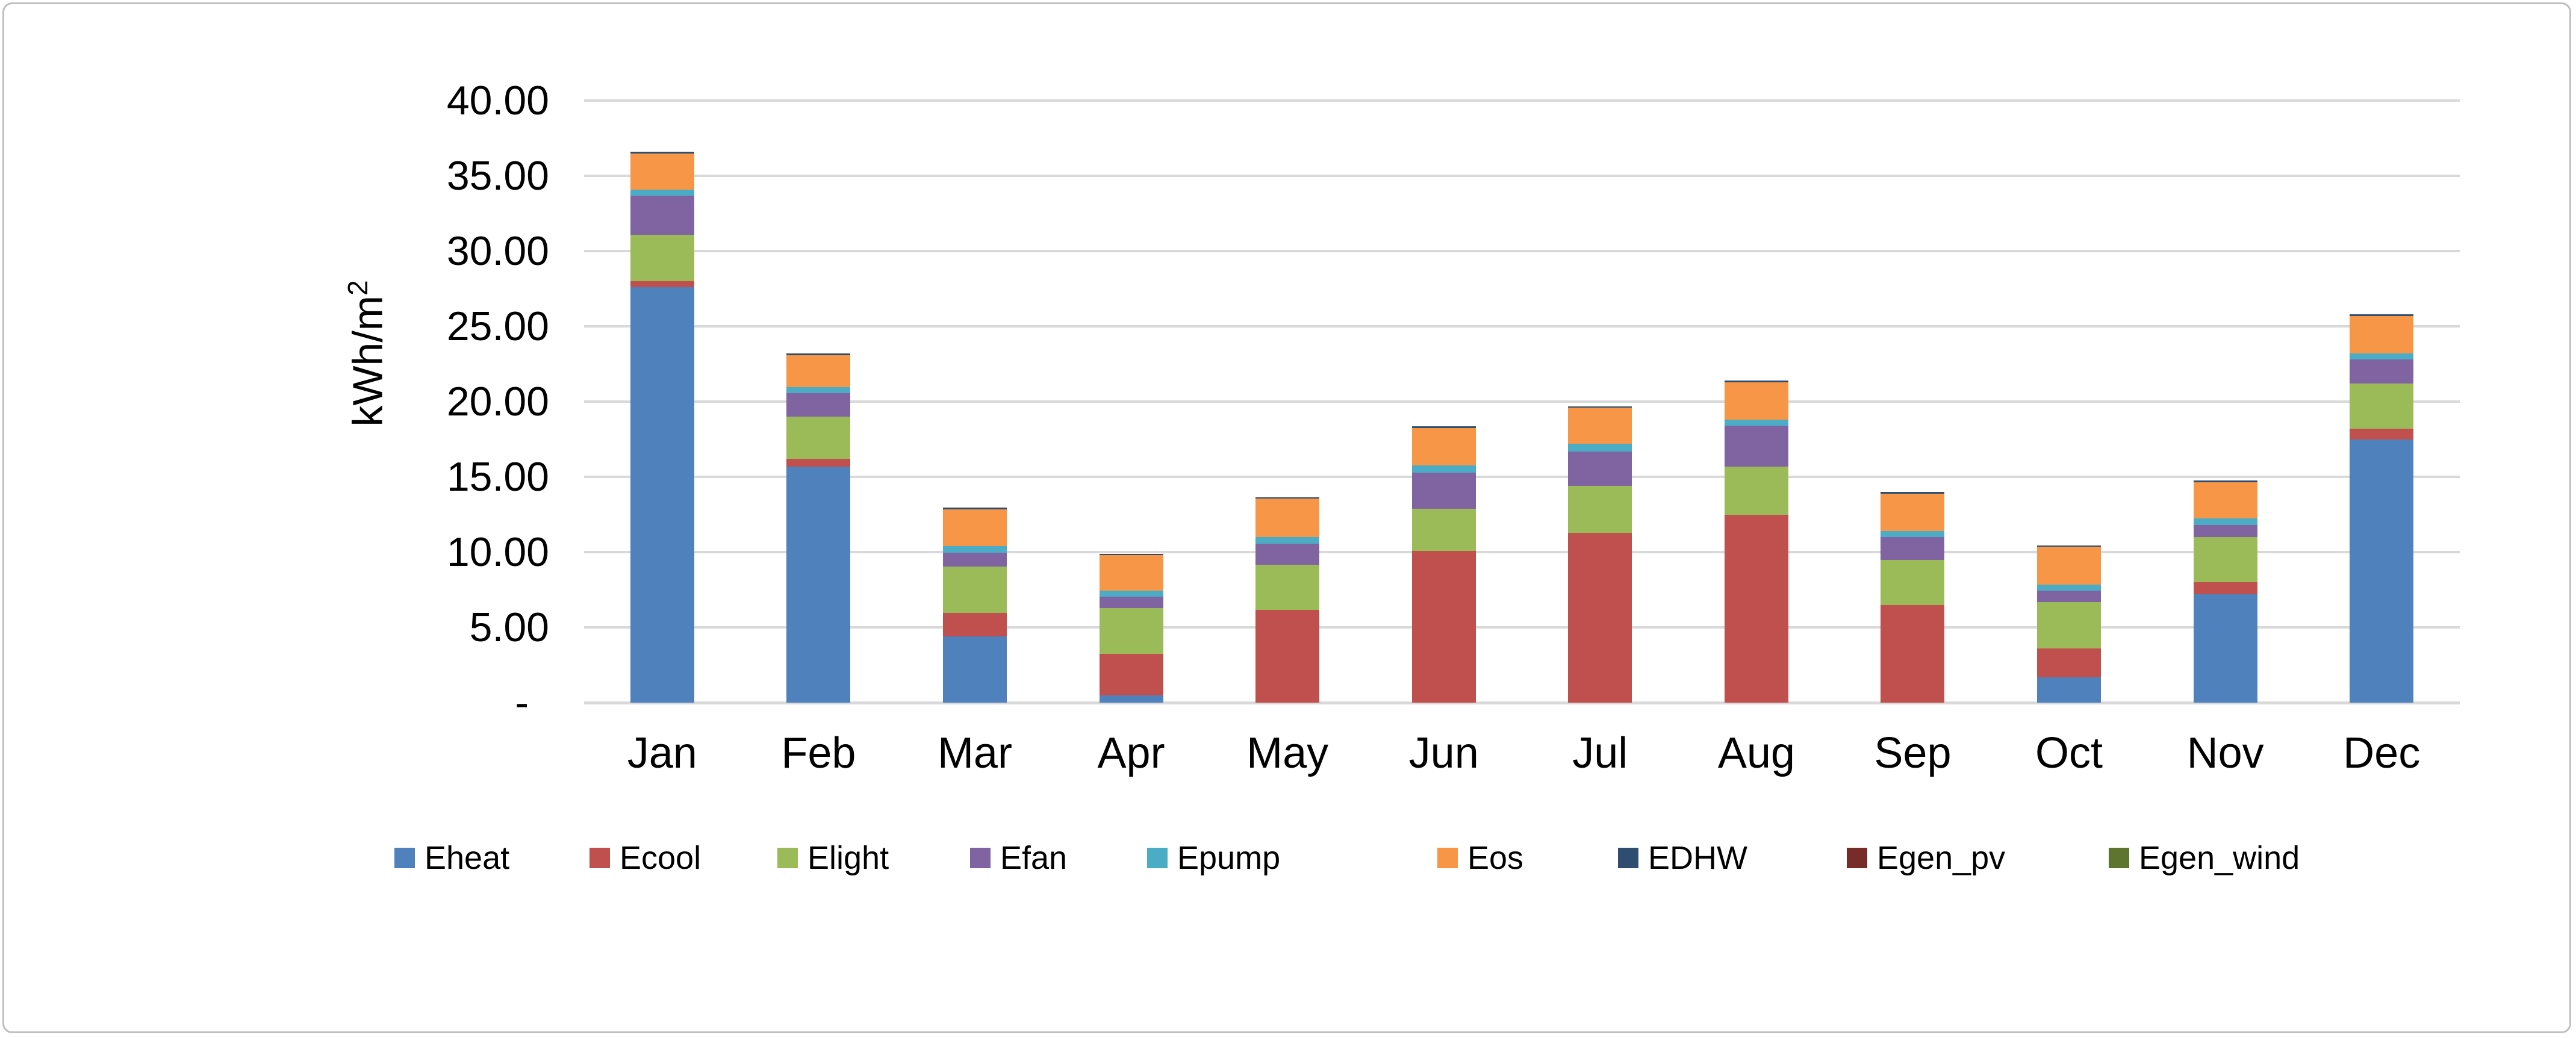 This screenshot has height=1038, width=2576. Describe the element at coordinates (1444, 491) in the screenshot. I see `bar-segment-Efan-Jun` at that location.